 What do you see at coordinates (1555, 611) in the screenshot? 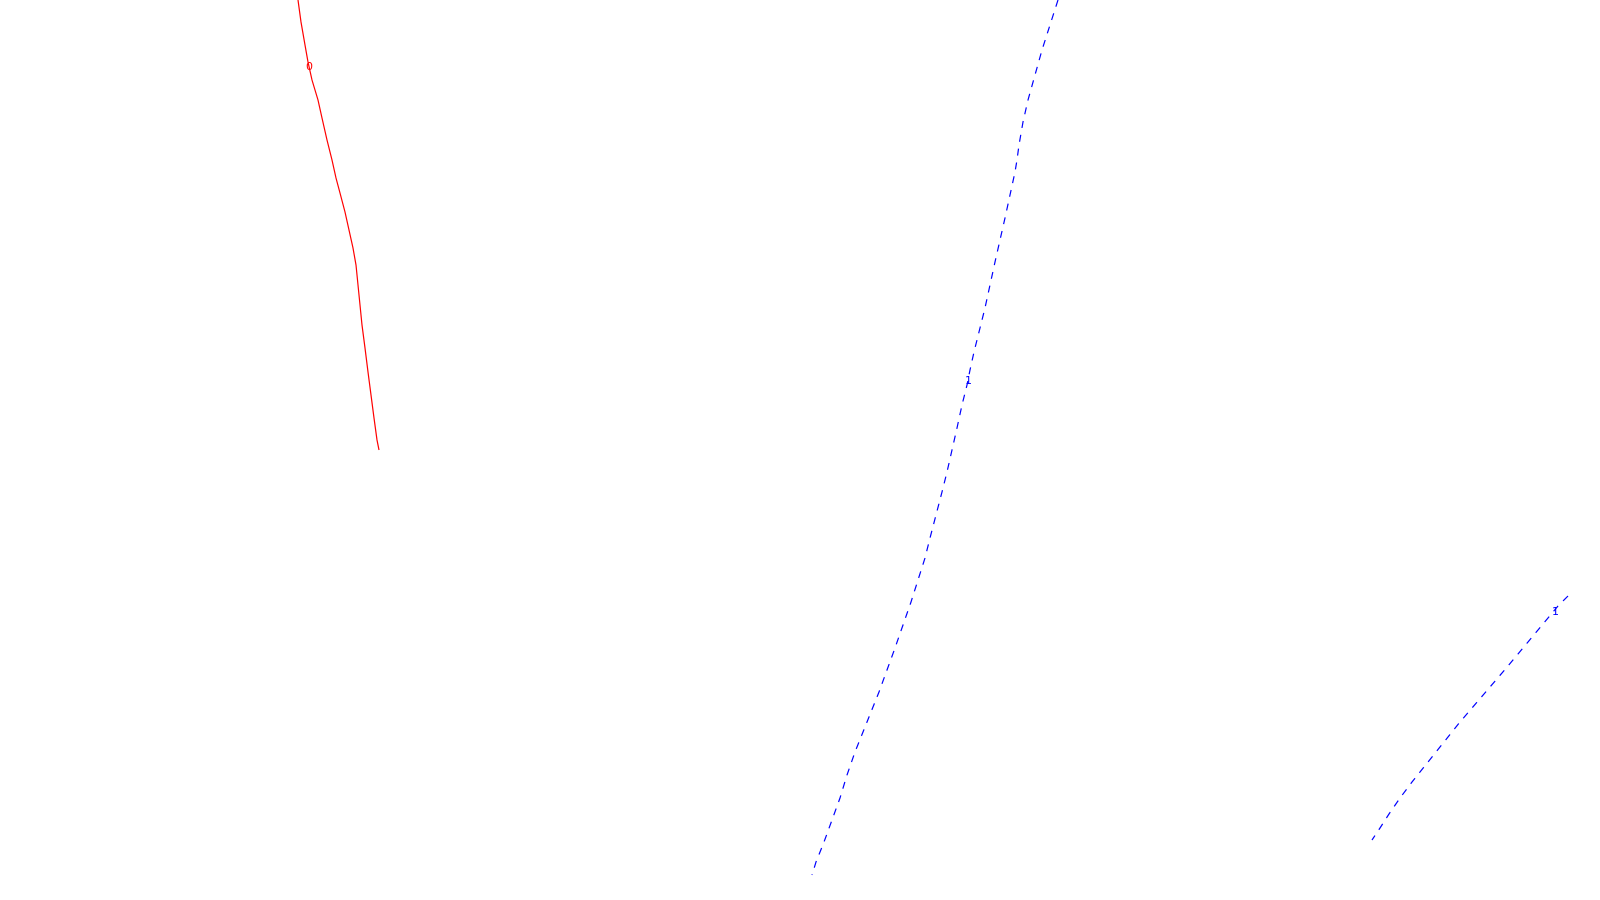
I see `contour-label-blue-right: 1` at bounding box center [1555, 611].